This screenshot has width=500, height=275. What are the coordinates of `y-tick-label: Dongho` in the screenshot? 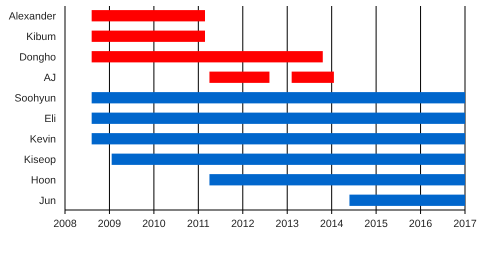 It's located at (37, 57).